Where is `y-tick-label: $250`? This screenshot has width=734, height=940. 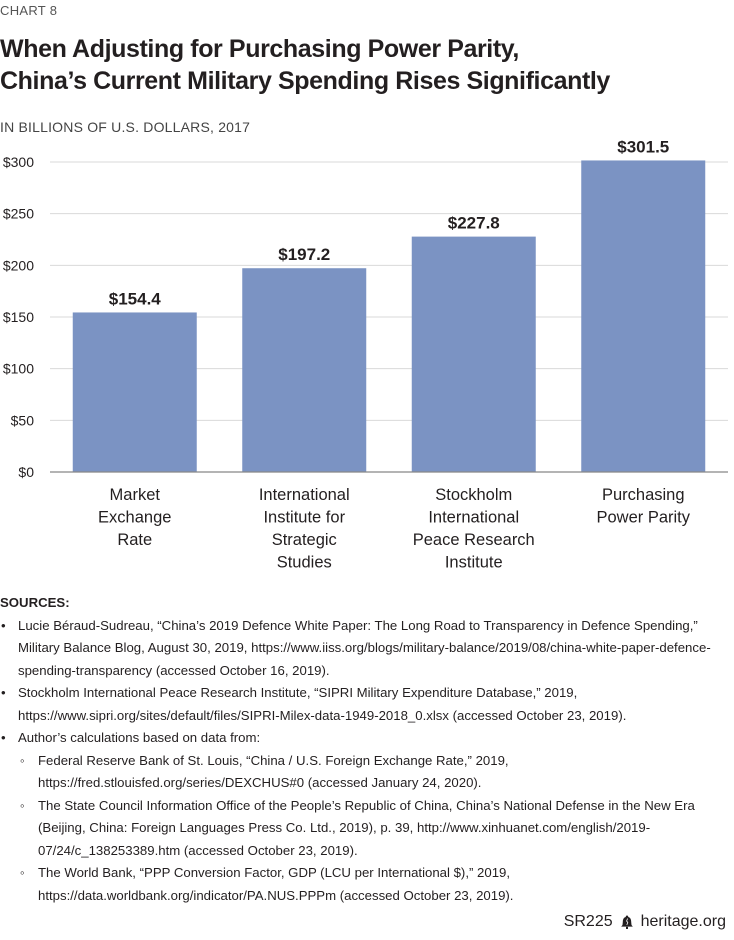 y-tick-label: $250 is located at coordinates (18, 214).